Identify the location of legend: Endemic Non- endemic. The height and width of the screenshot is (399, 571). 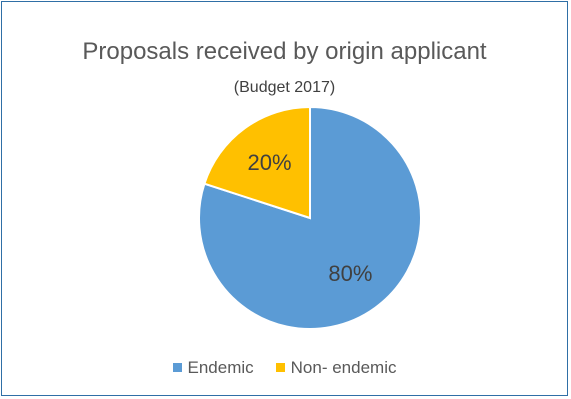
(284, 367).